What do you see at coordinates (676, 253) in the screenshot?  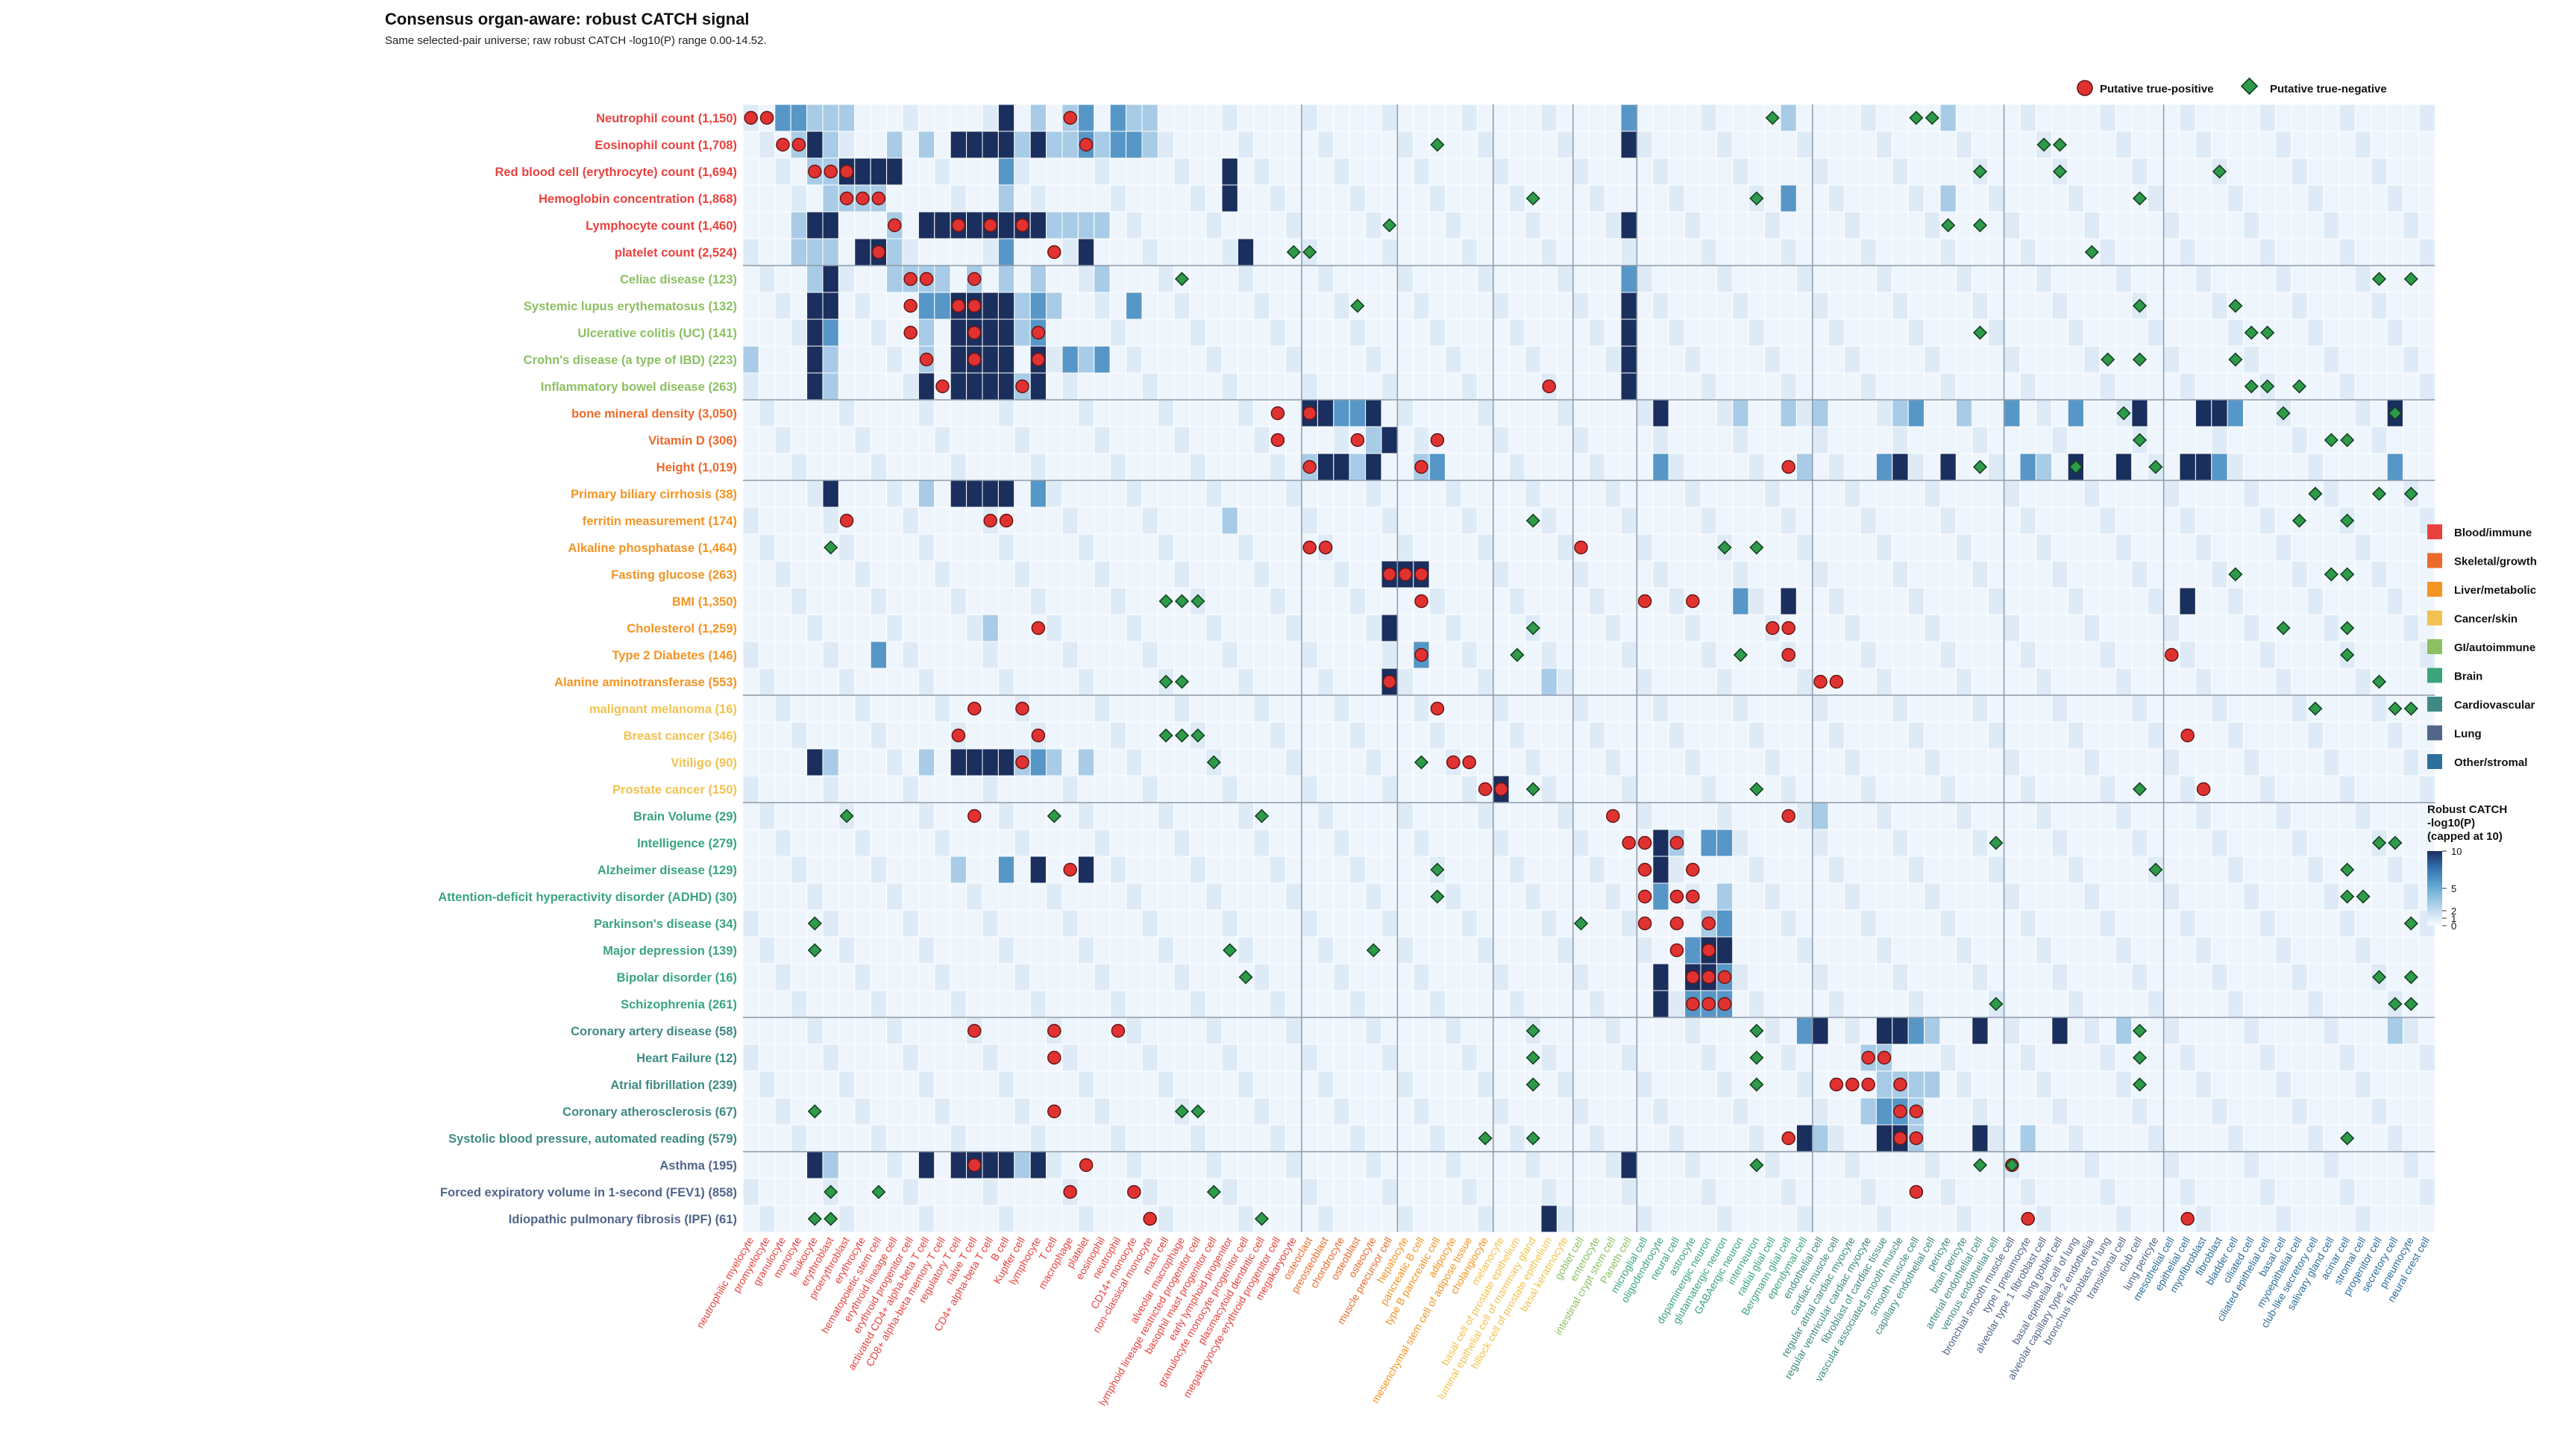 I see `row-label: platelet count (2,524)` at bounding box center [676, 253].